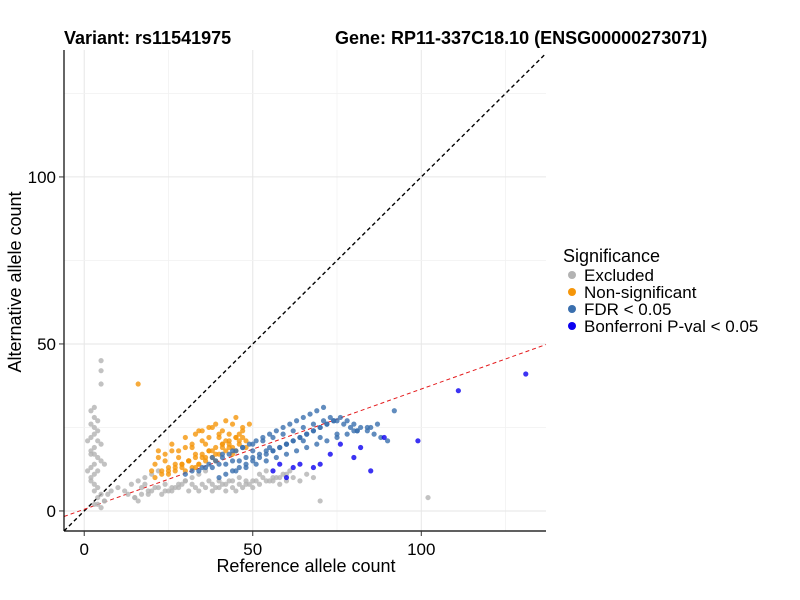 The height and width of the screenshot is (600, 800). Describe the element at coordinates (572, 275) in the screenshot. I see `legend-swatch-excluded` at that location.